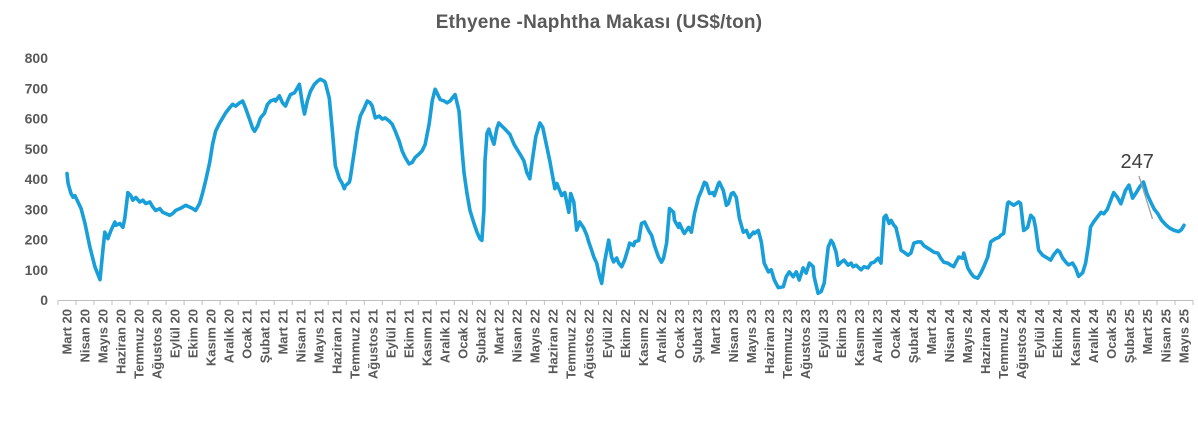 This screenshot has height=434, width=1198. Describe the element at coordinates (841, 333) in the screenshot. I see `x-axis-tick-label: Ekim 23` at that location.